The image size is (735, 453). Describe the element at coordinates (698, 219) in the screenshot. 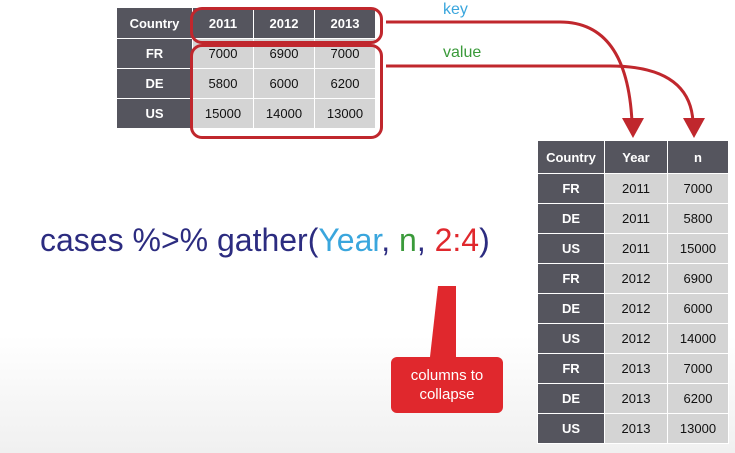

I see `table-cell: 5800` at that location.